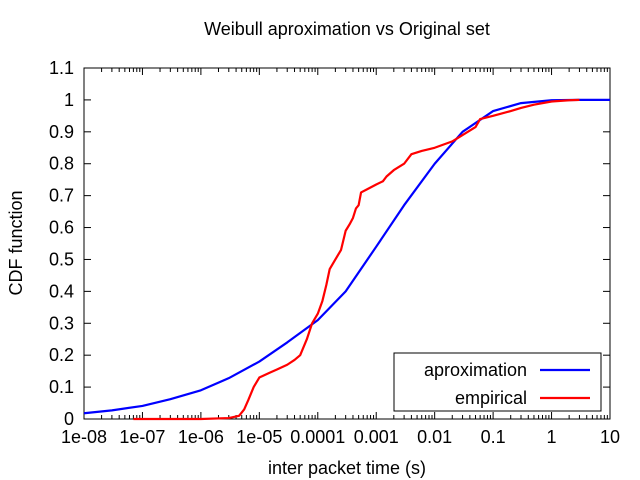  Describe the element at coordinates (201, 437) in the screenshot. I see `x-tick-label: 1e-06` at that location.